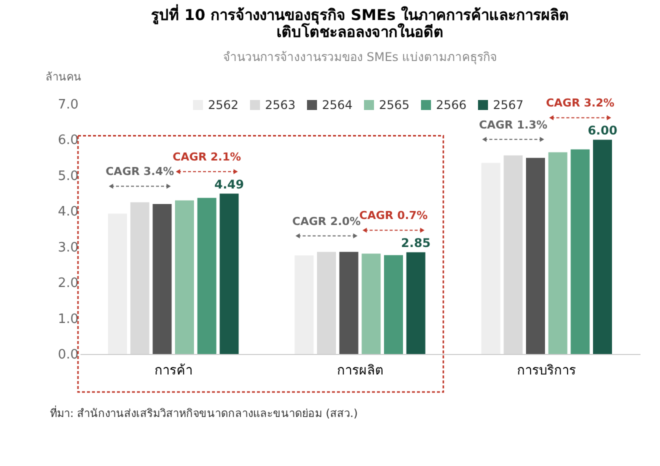  What do you see at coordinates (68, 248) in the screenshot?
I see `y-tick-label: 3.0` at bounding box center [68, 248].